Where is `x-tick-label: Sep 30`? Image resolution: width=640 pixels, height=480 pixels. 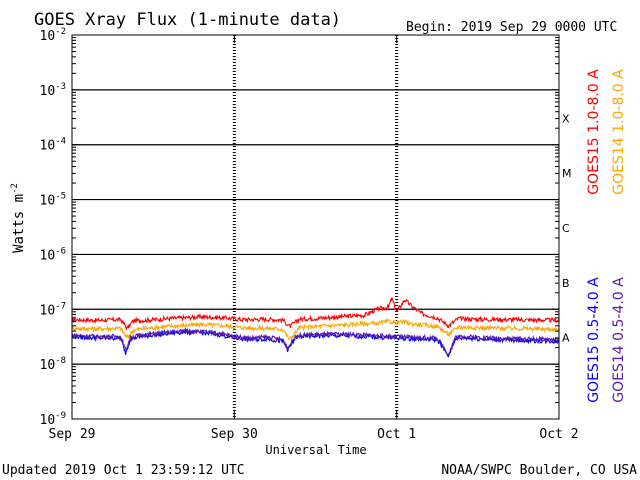 x-tick-label: Sep 30 is located at coordinates (234, 434).